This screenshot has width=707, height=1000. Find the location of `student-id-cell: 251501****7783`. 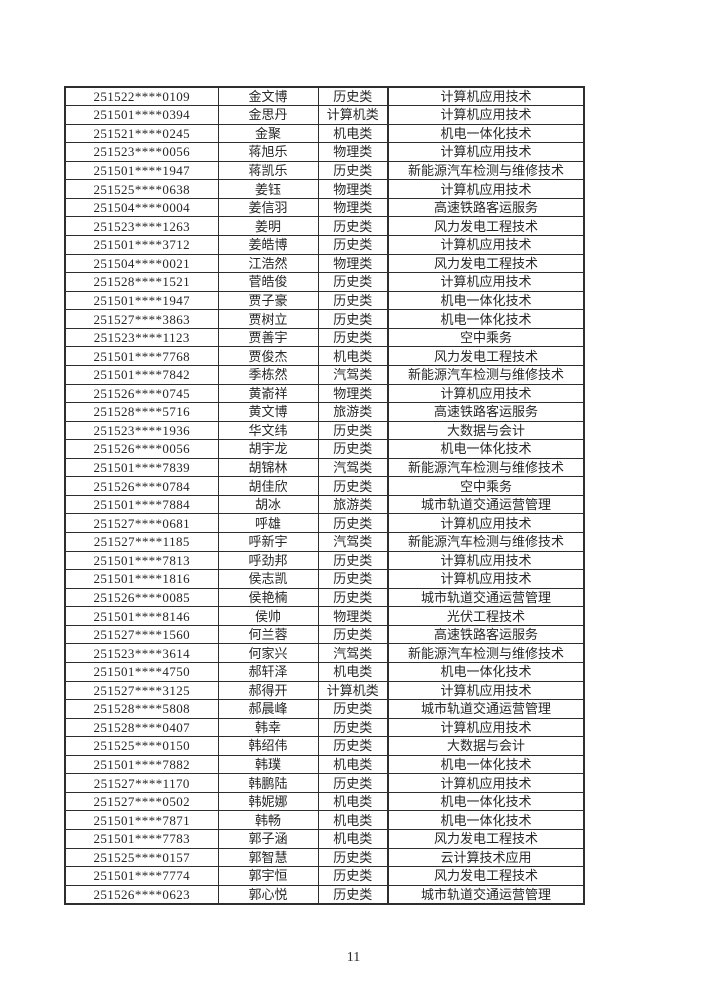

student-id-cell: 251501****7783 is located at coordinates (141, 839).